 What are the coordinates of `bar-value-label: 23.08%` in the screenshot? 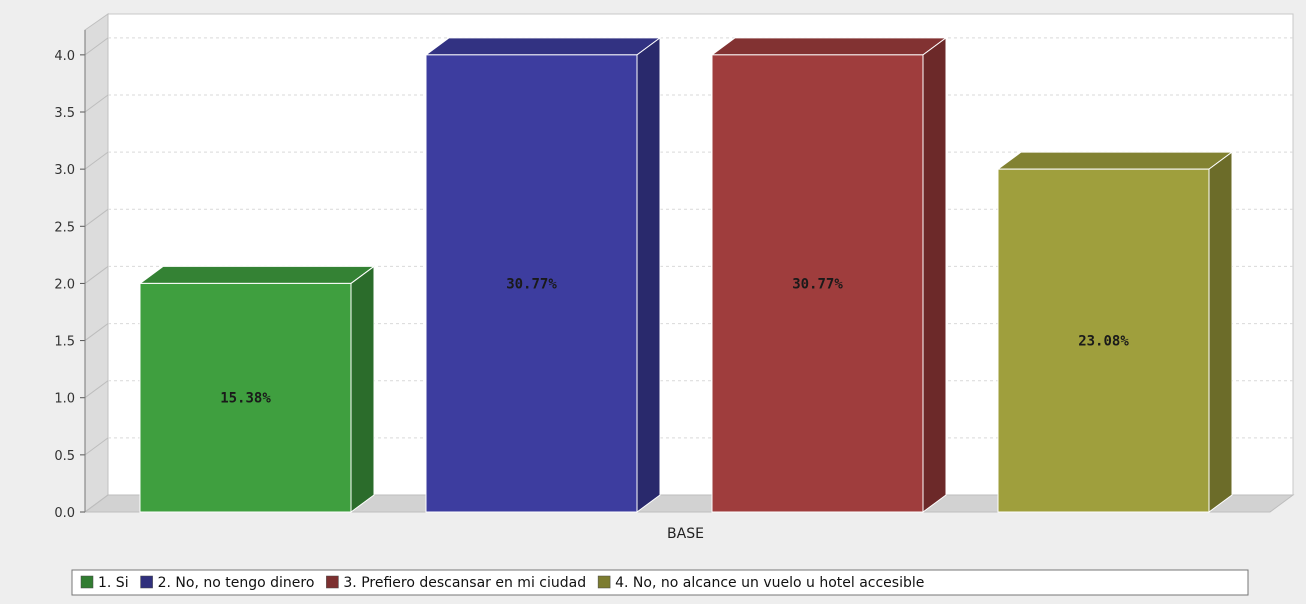 It's located at (1103, 342).